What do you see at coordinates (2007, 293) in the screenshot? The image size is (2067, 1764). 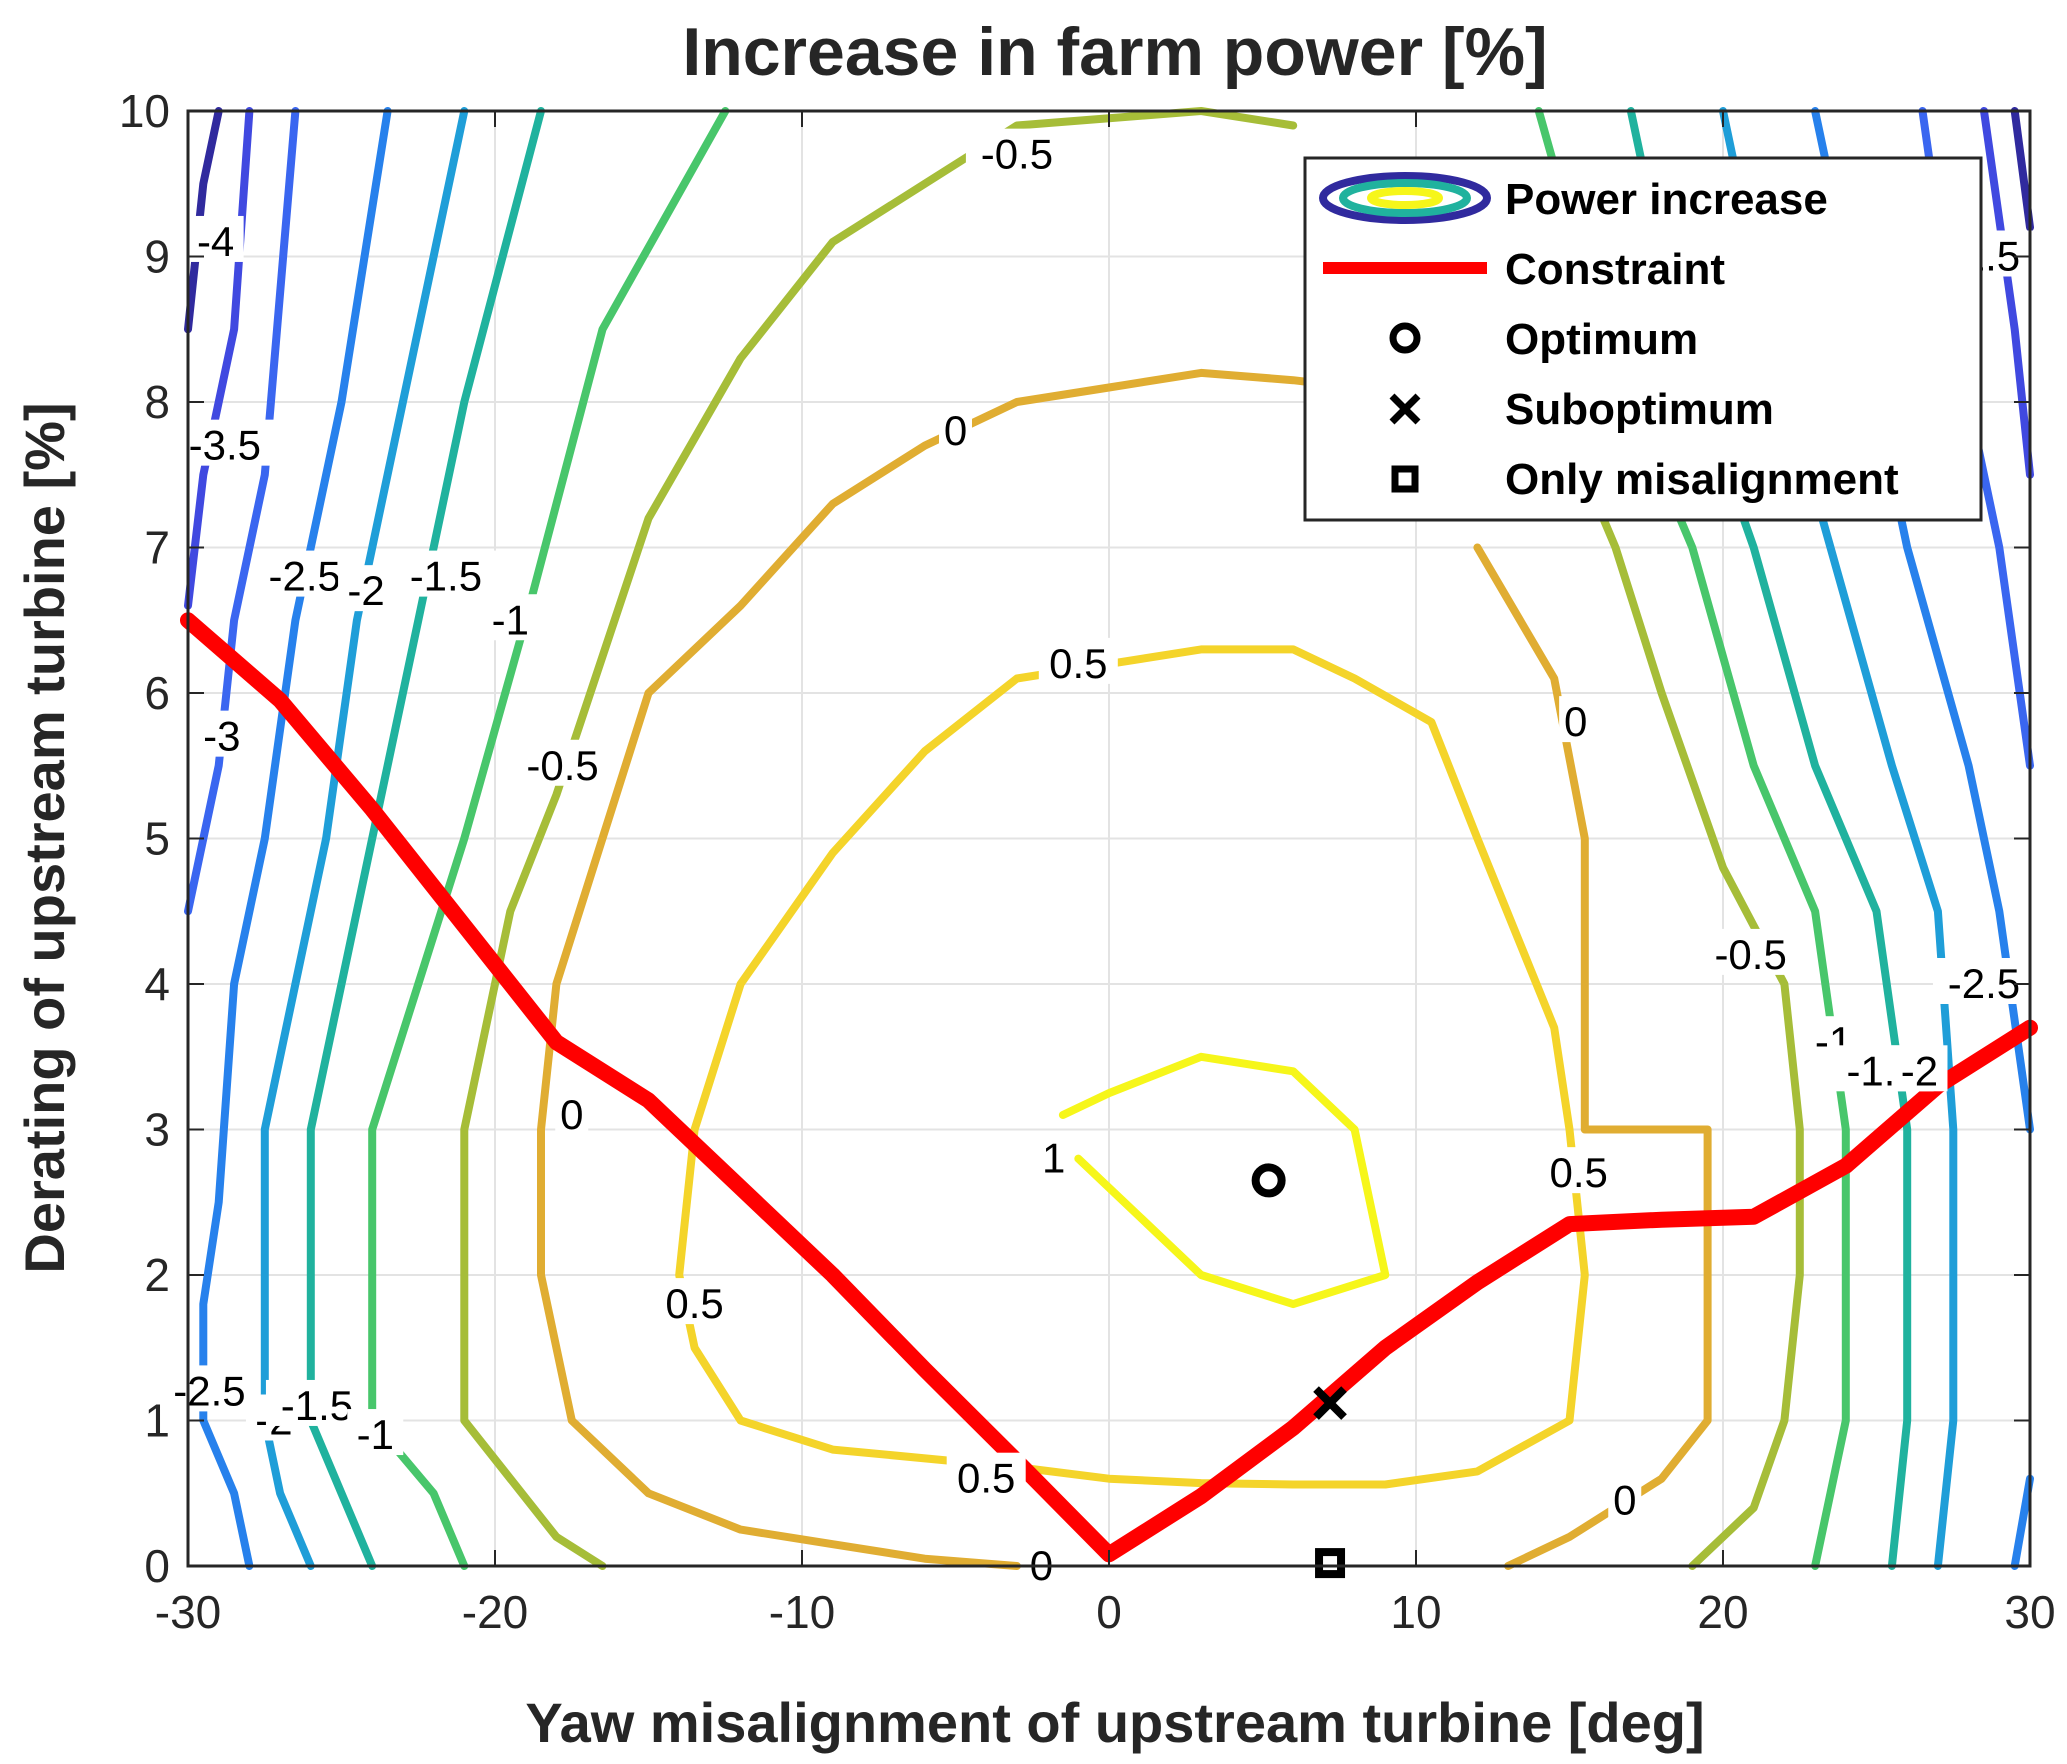 I see `contour-line-level-neg3p5` at bounding box center [2007, 293].